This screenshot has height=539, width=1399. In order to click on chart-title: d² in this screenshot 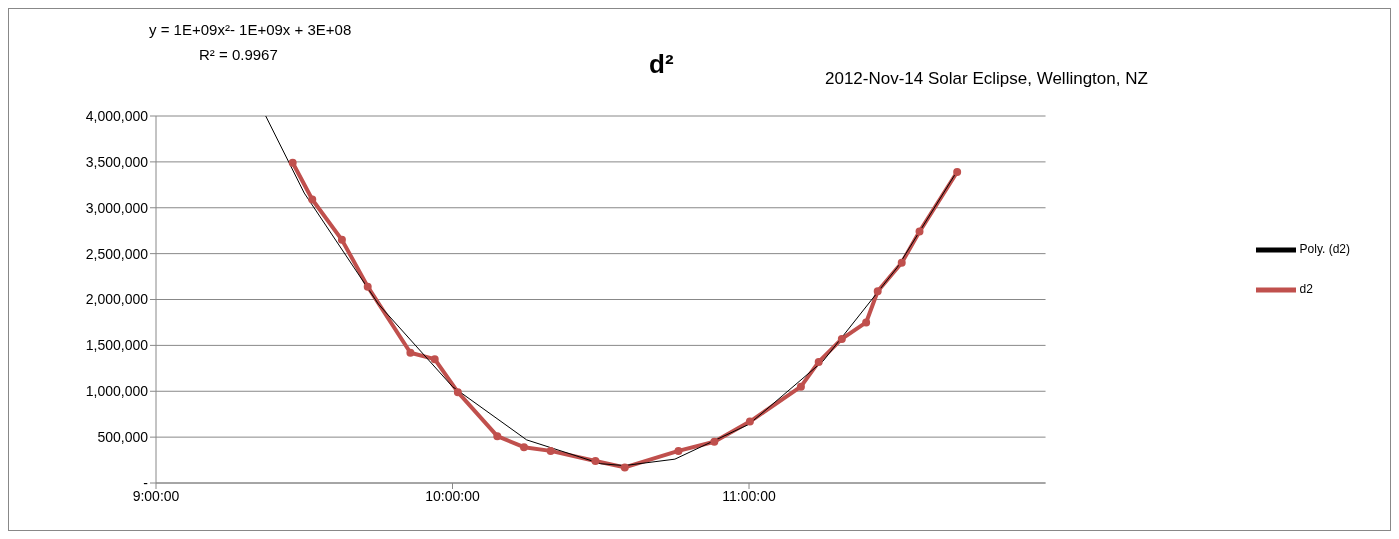, I will do `click(661, 64)`.